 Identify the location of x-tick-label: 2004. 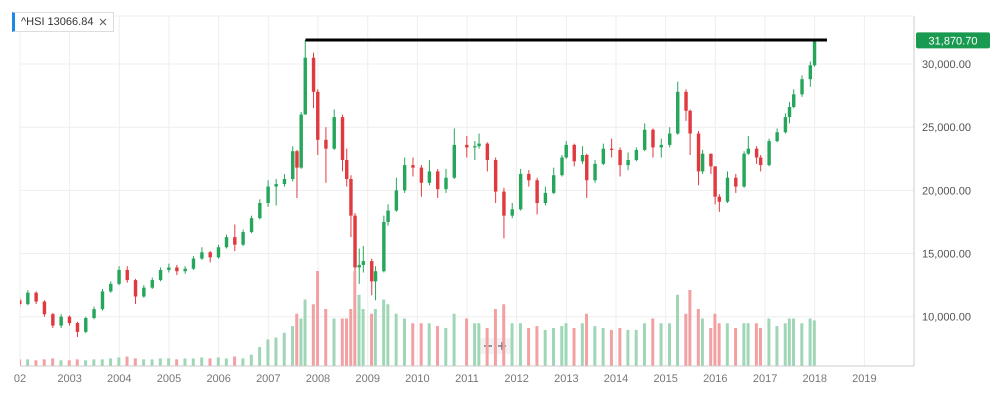
(119, 378).